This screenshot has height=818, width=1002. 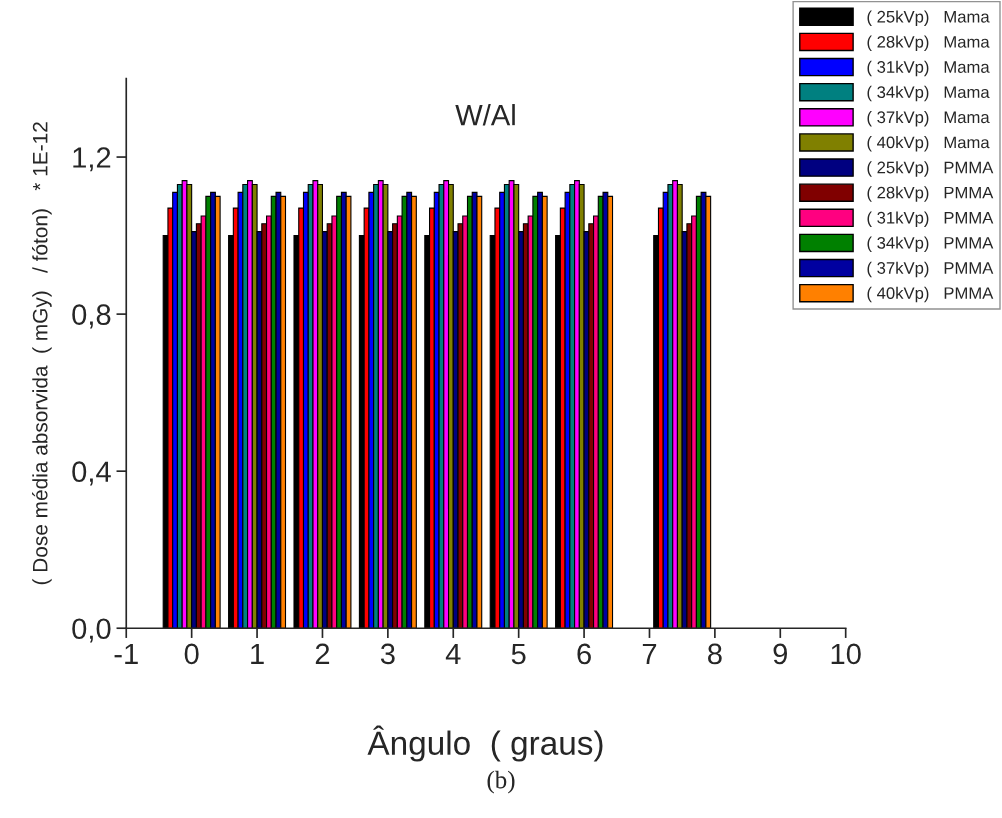 I want to click on x-tick-label: 8, so click(x=715, y=654).